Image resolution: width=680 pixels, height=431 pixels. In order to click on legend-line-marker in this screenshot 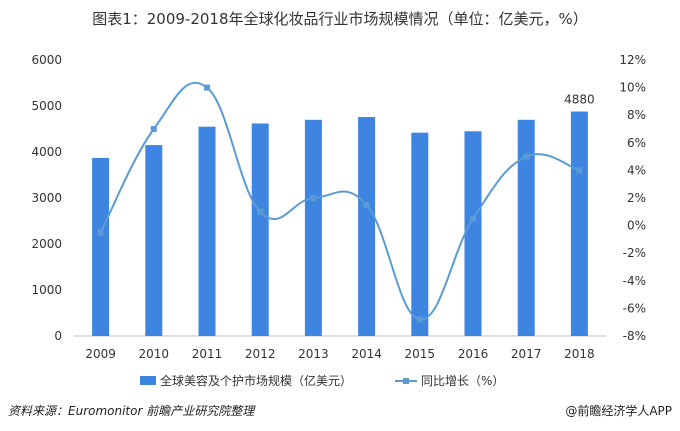, I will do `click(406, 381)`.